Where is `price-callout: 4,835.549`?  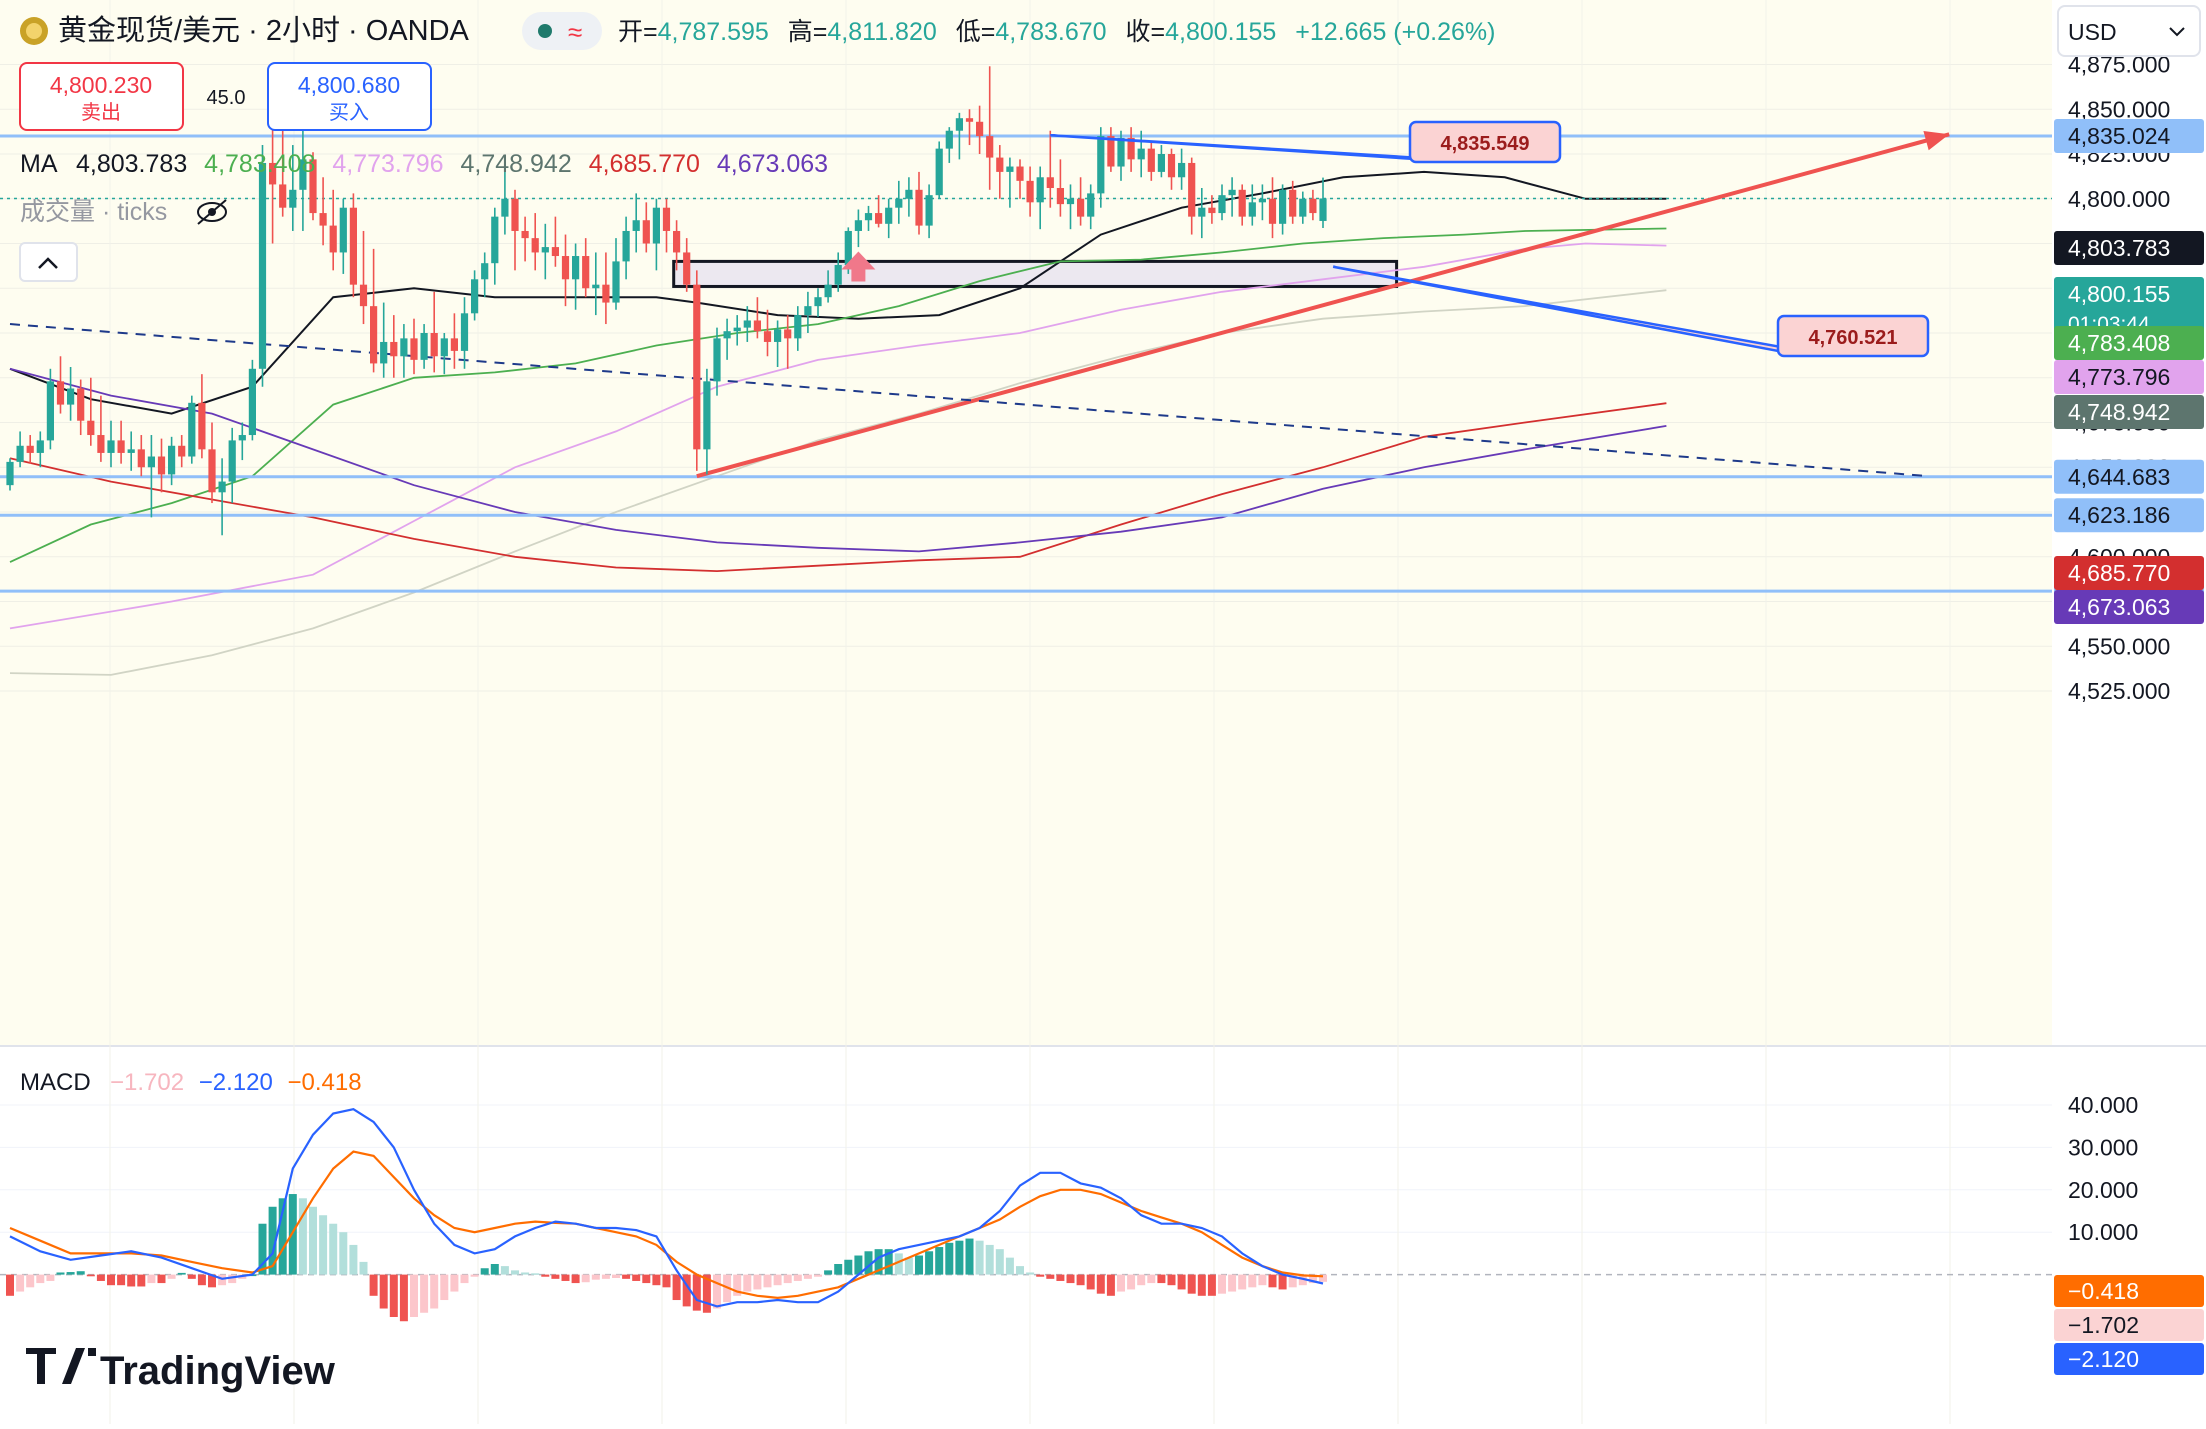 price-callout: 4,835.549 is located at coordinates (1306, 142).